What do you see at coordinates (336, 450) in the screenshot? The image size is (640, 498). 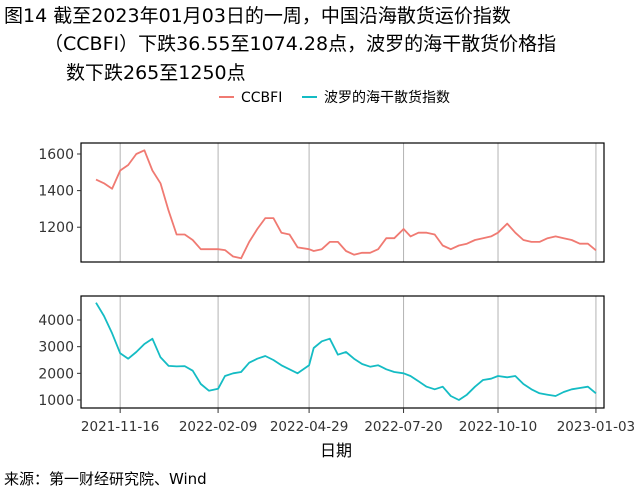 I see `x-axis-label: 日期` at bounding box center [336, 450].